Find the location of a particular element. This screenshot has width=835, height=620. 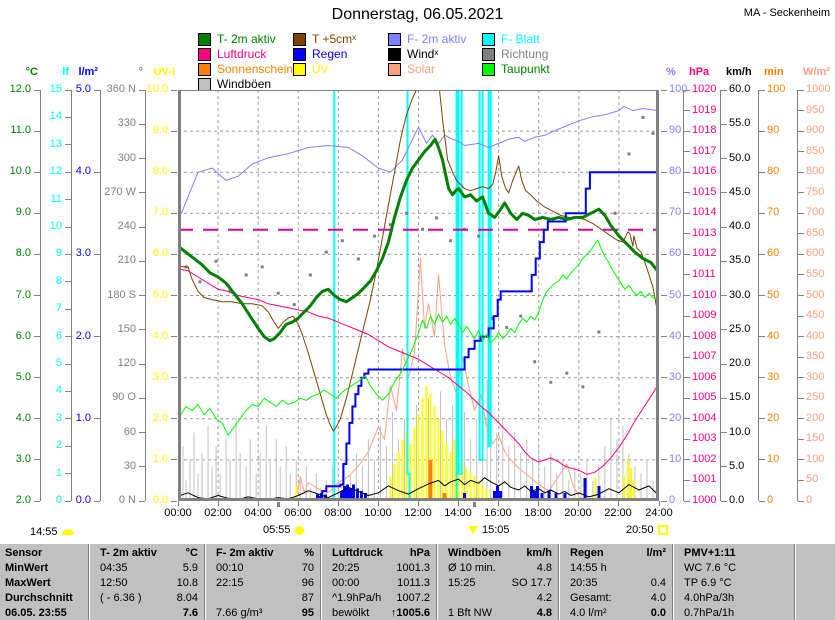

table-cell: WC 7.6 °C is located at coordinates (733, 568).